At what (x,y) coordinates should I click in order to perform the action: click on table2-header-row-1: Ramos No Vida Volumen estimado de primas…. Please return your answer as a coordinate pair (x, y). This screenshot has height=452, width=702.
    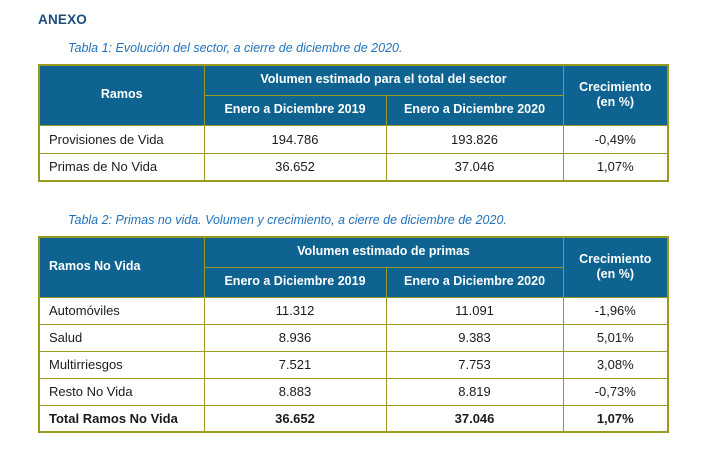
    Looking at the image, I should click on (353, 267).